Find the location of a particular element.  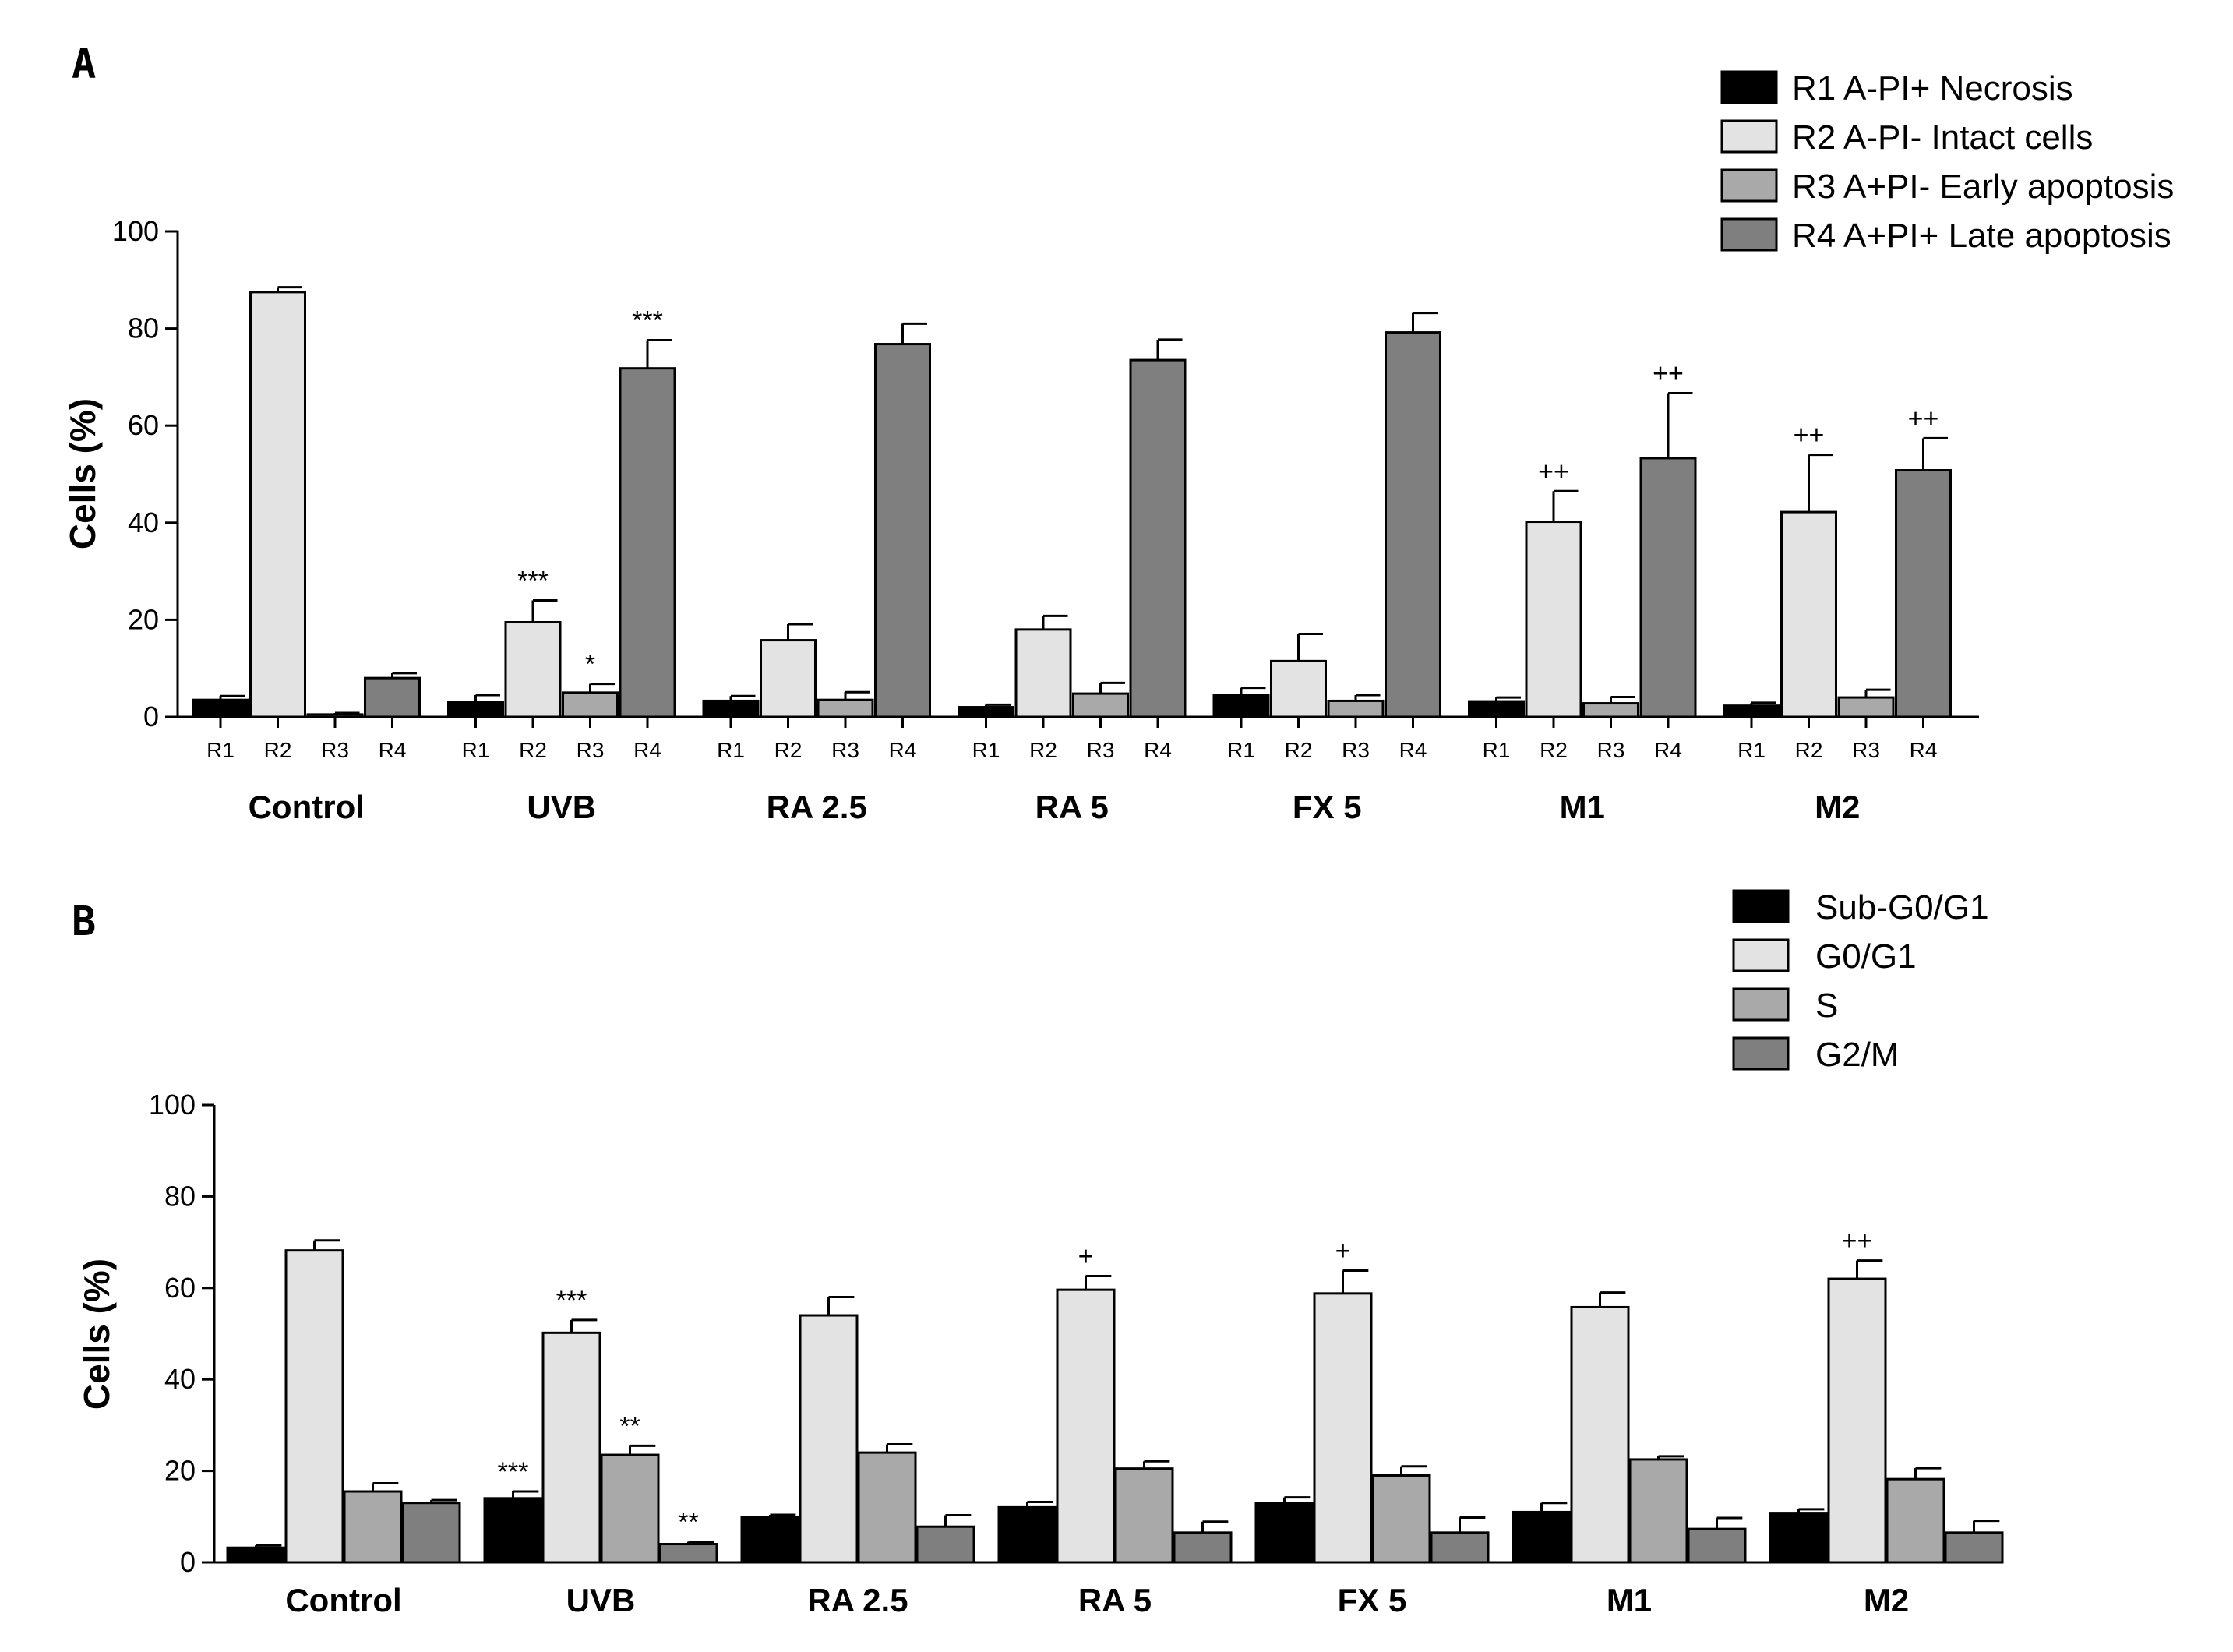

panel-a-group-label-ra-2-5: RA 2.5 is located at coordinates (817, 807).